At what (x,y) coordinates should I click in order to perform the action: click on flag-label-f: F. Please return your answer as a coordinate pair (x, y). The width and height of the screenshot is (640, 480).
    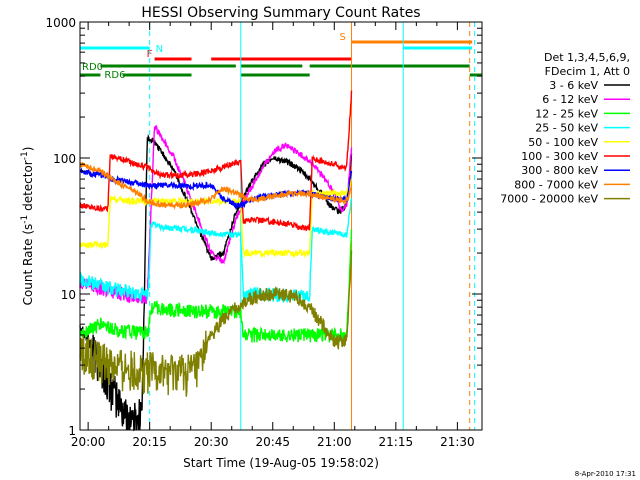
    Looking at the image, I should click on (150, 54).